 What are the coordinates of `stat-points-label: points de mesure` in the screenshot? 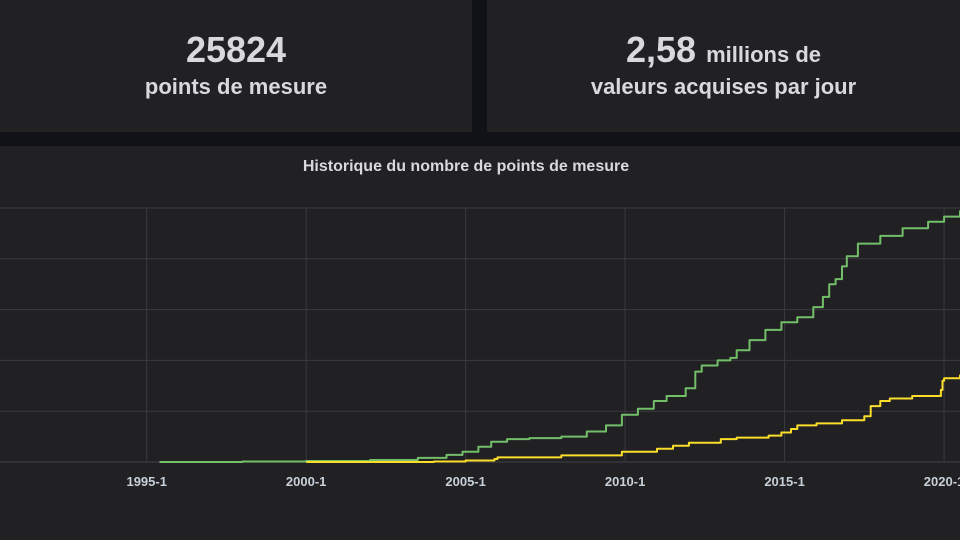 It's located at (236, 86).